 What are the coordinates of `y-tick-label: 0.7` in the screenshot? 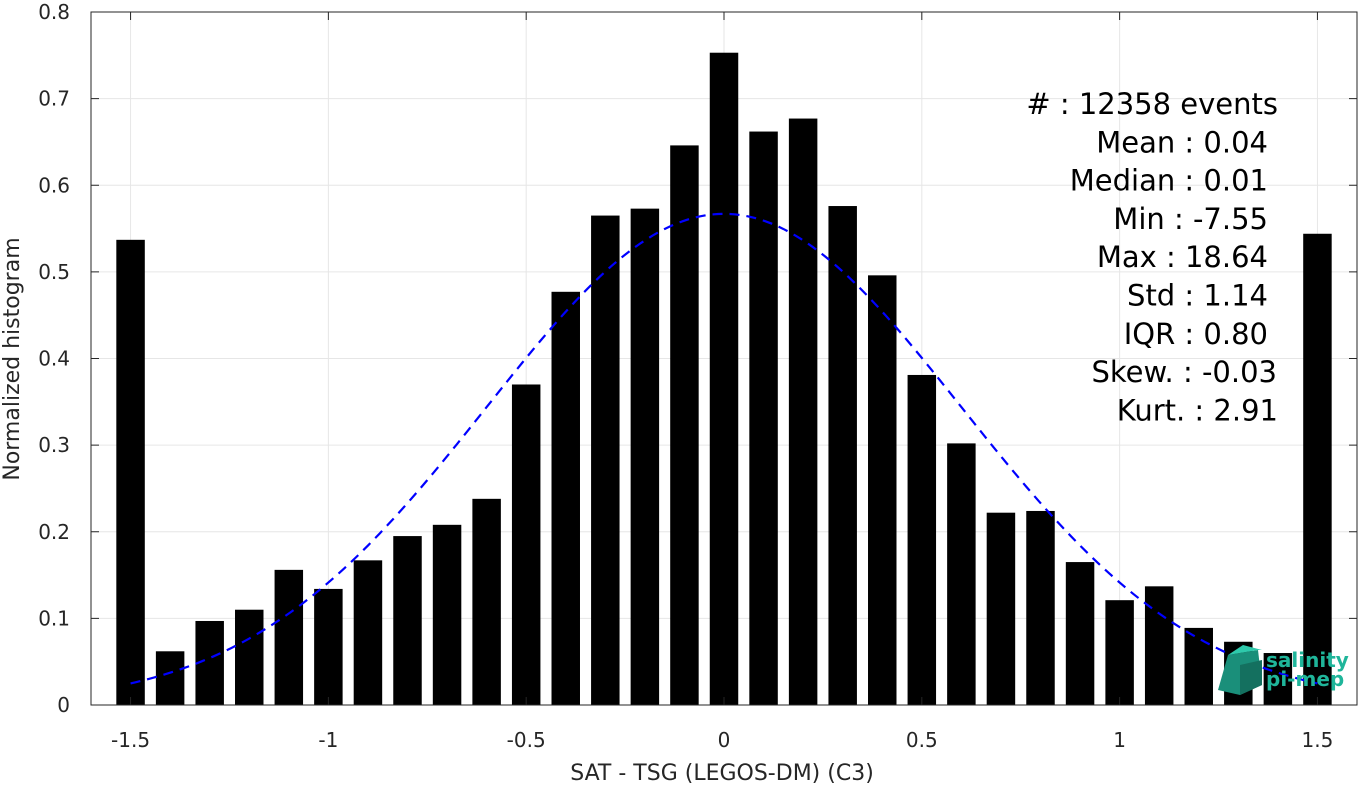 It's located at (54, 99).